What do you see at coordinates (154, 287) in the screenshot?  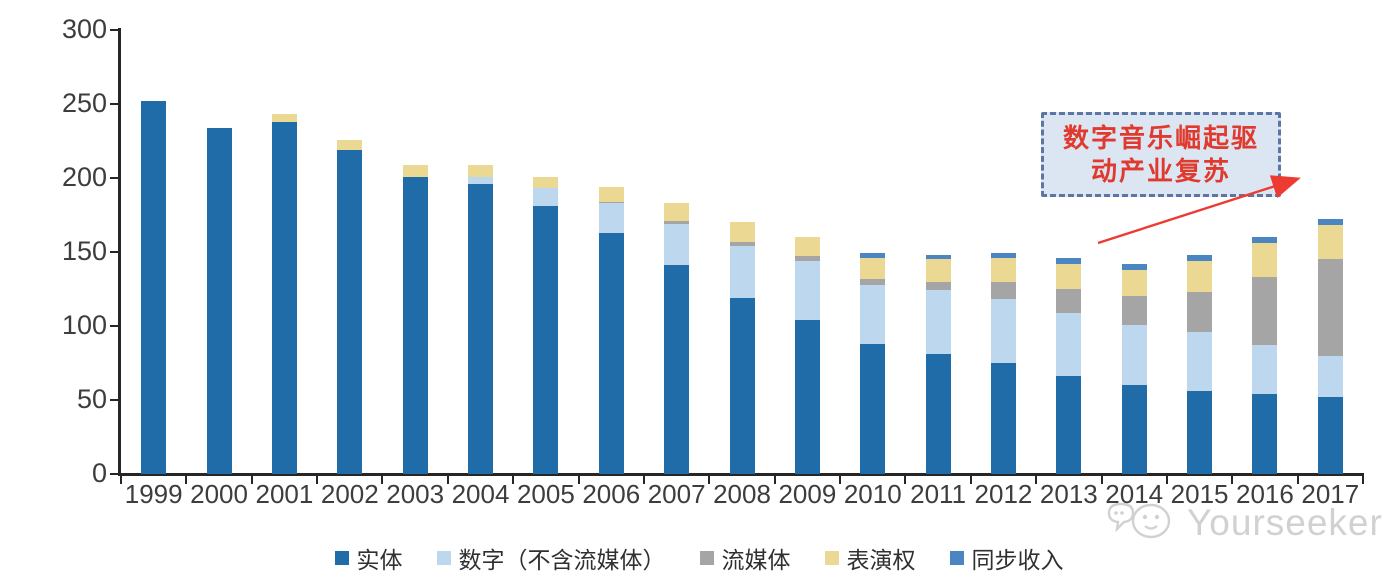 I see `bar-segment-1999` at bounding box center [154, 287].